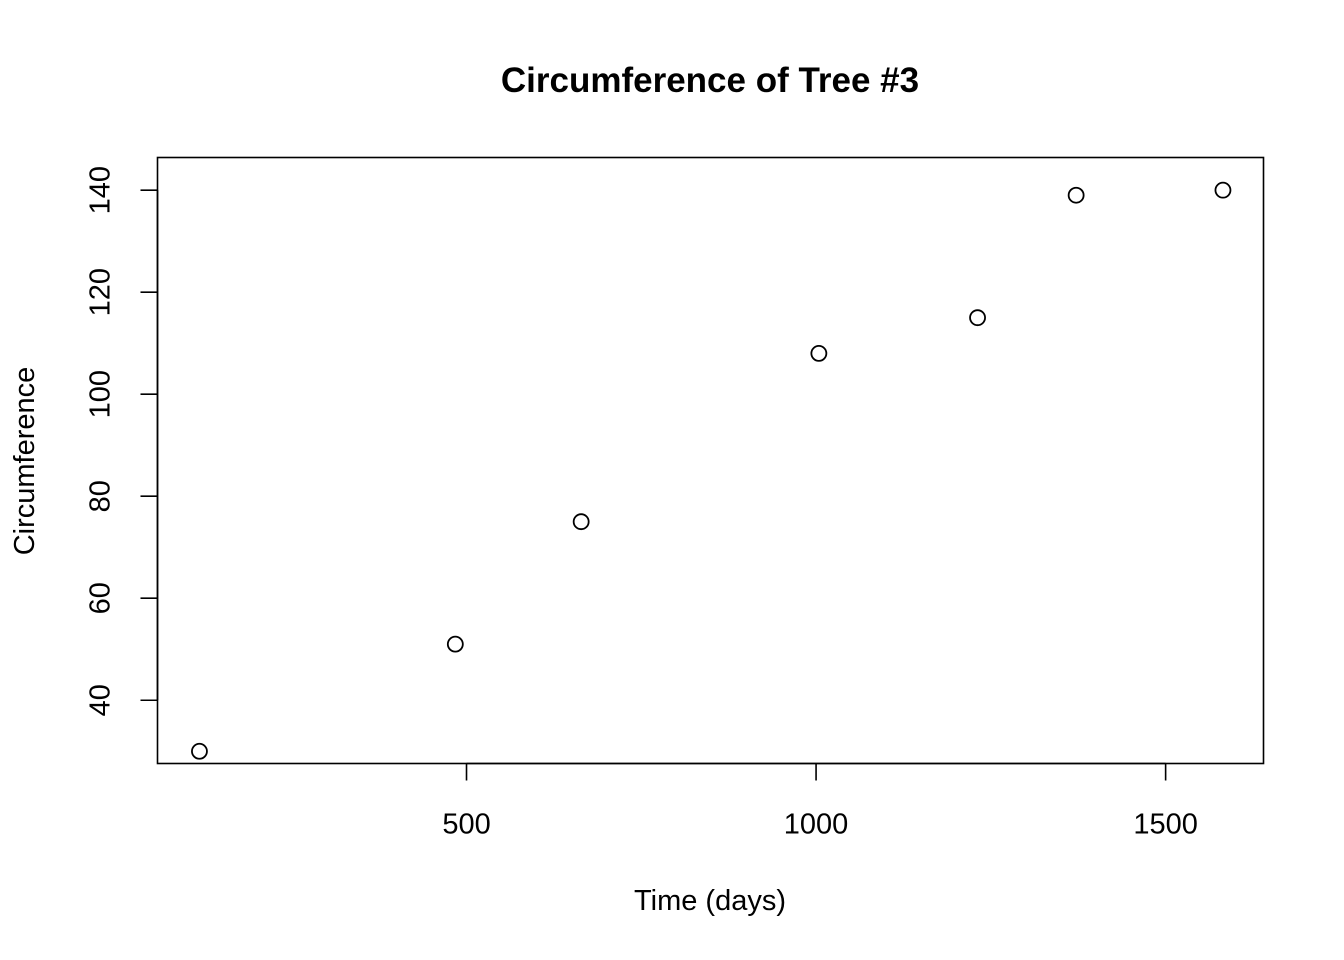 Image resolution: width=1344 pixels, height=960 pixels. What do you see at coordinates (101, 190) in the screenshot?
I see `y-tick-label: 140` at bounding box center [101, 190].